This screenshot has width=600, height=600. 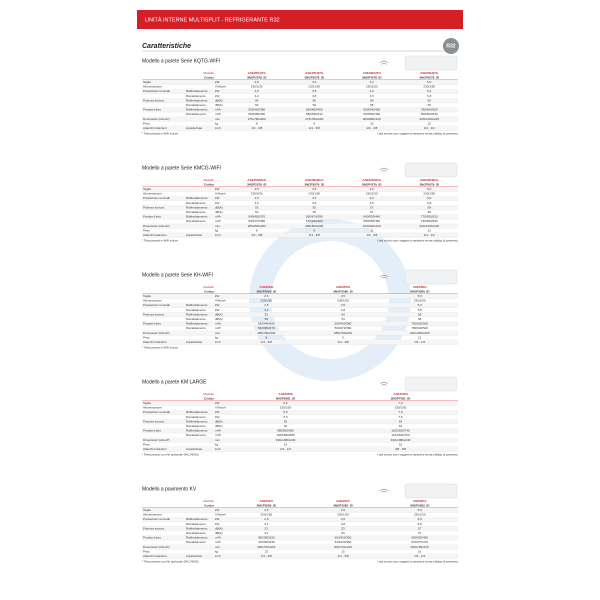 What do you see at coordinates (343, 538) in the screenshot?
I see `cell-value: 500/420/350` at bounding box center [343, 538].